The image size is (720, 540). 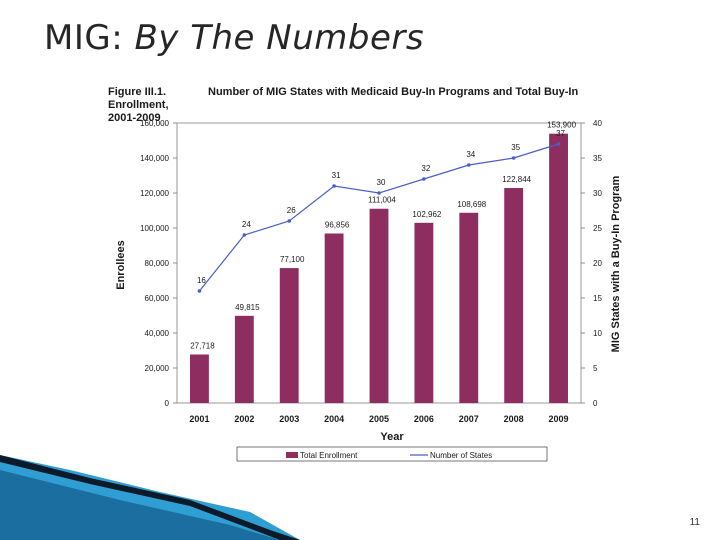 What do you see at coordinates (392, 437) in the screenshot?
I see `x-axis-title: Year` at bounding box center [392, 437].